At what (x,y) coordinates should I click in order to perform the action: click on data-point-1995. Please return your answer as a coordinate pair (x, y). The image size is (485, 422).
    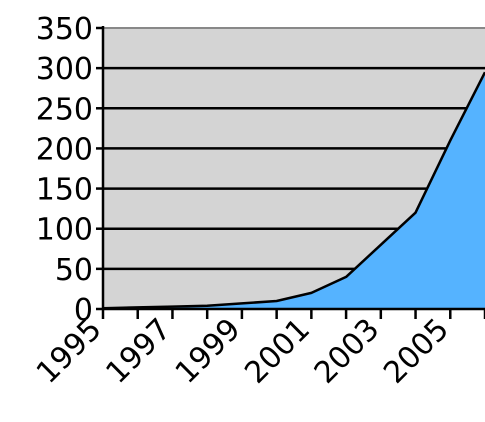
    Looking at the image, I should click on (103, 308).